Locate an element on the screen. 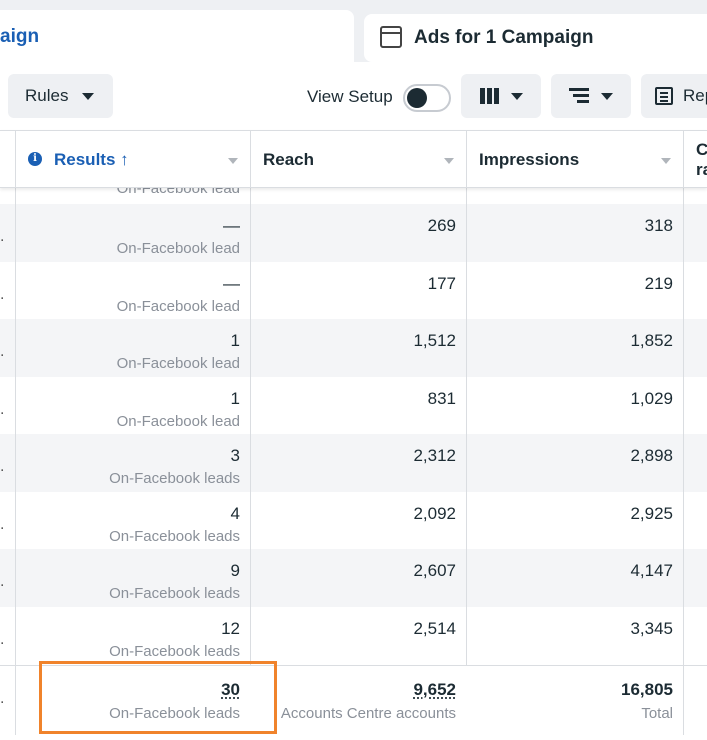 The image size is (707, 740). breakdown-button is located at coordinates (591, 96).